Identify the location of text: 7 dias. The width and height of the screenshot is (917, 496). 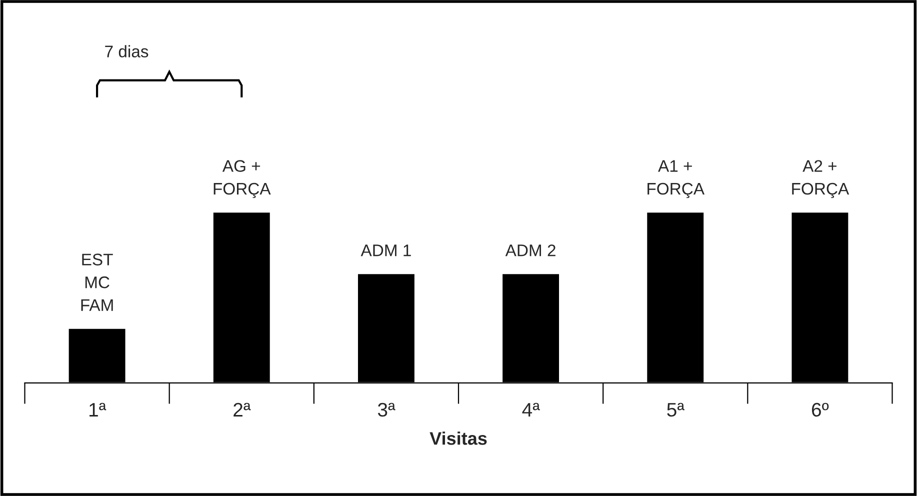
(126, 51).